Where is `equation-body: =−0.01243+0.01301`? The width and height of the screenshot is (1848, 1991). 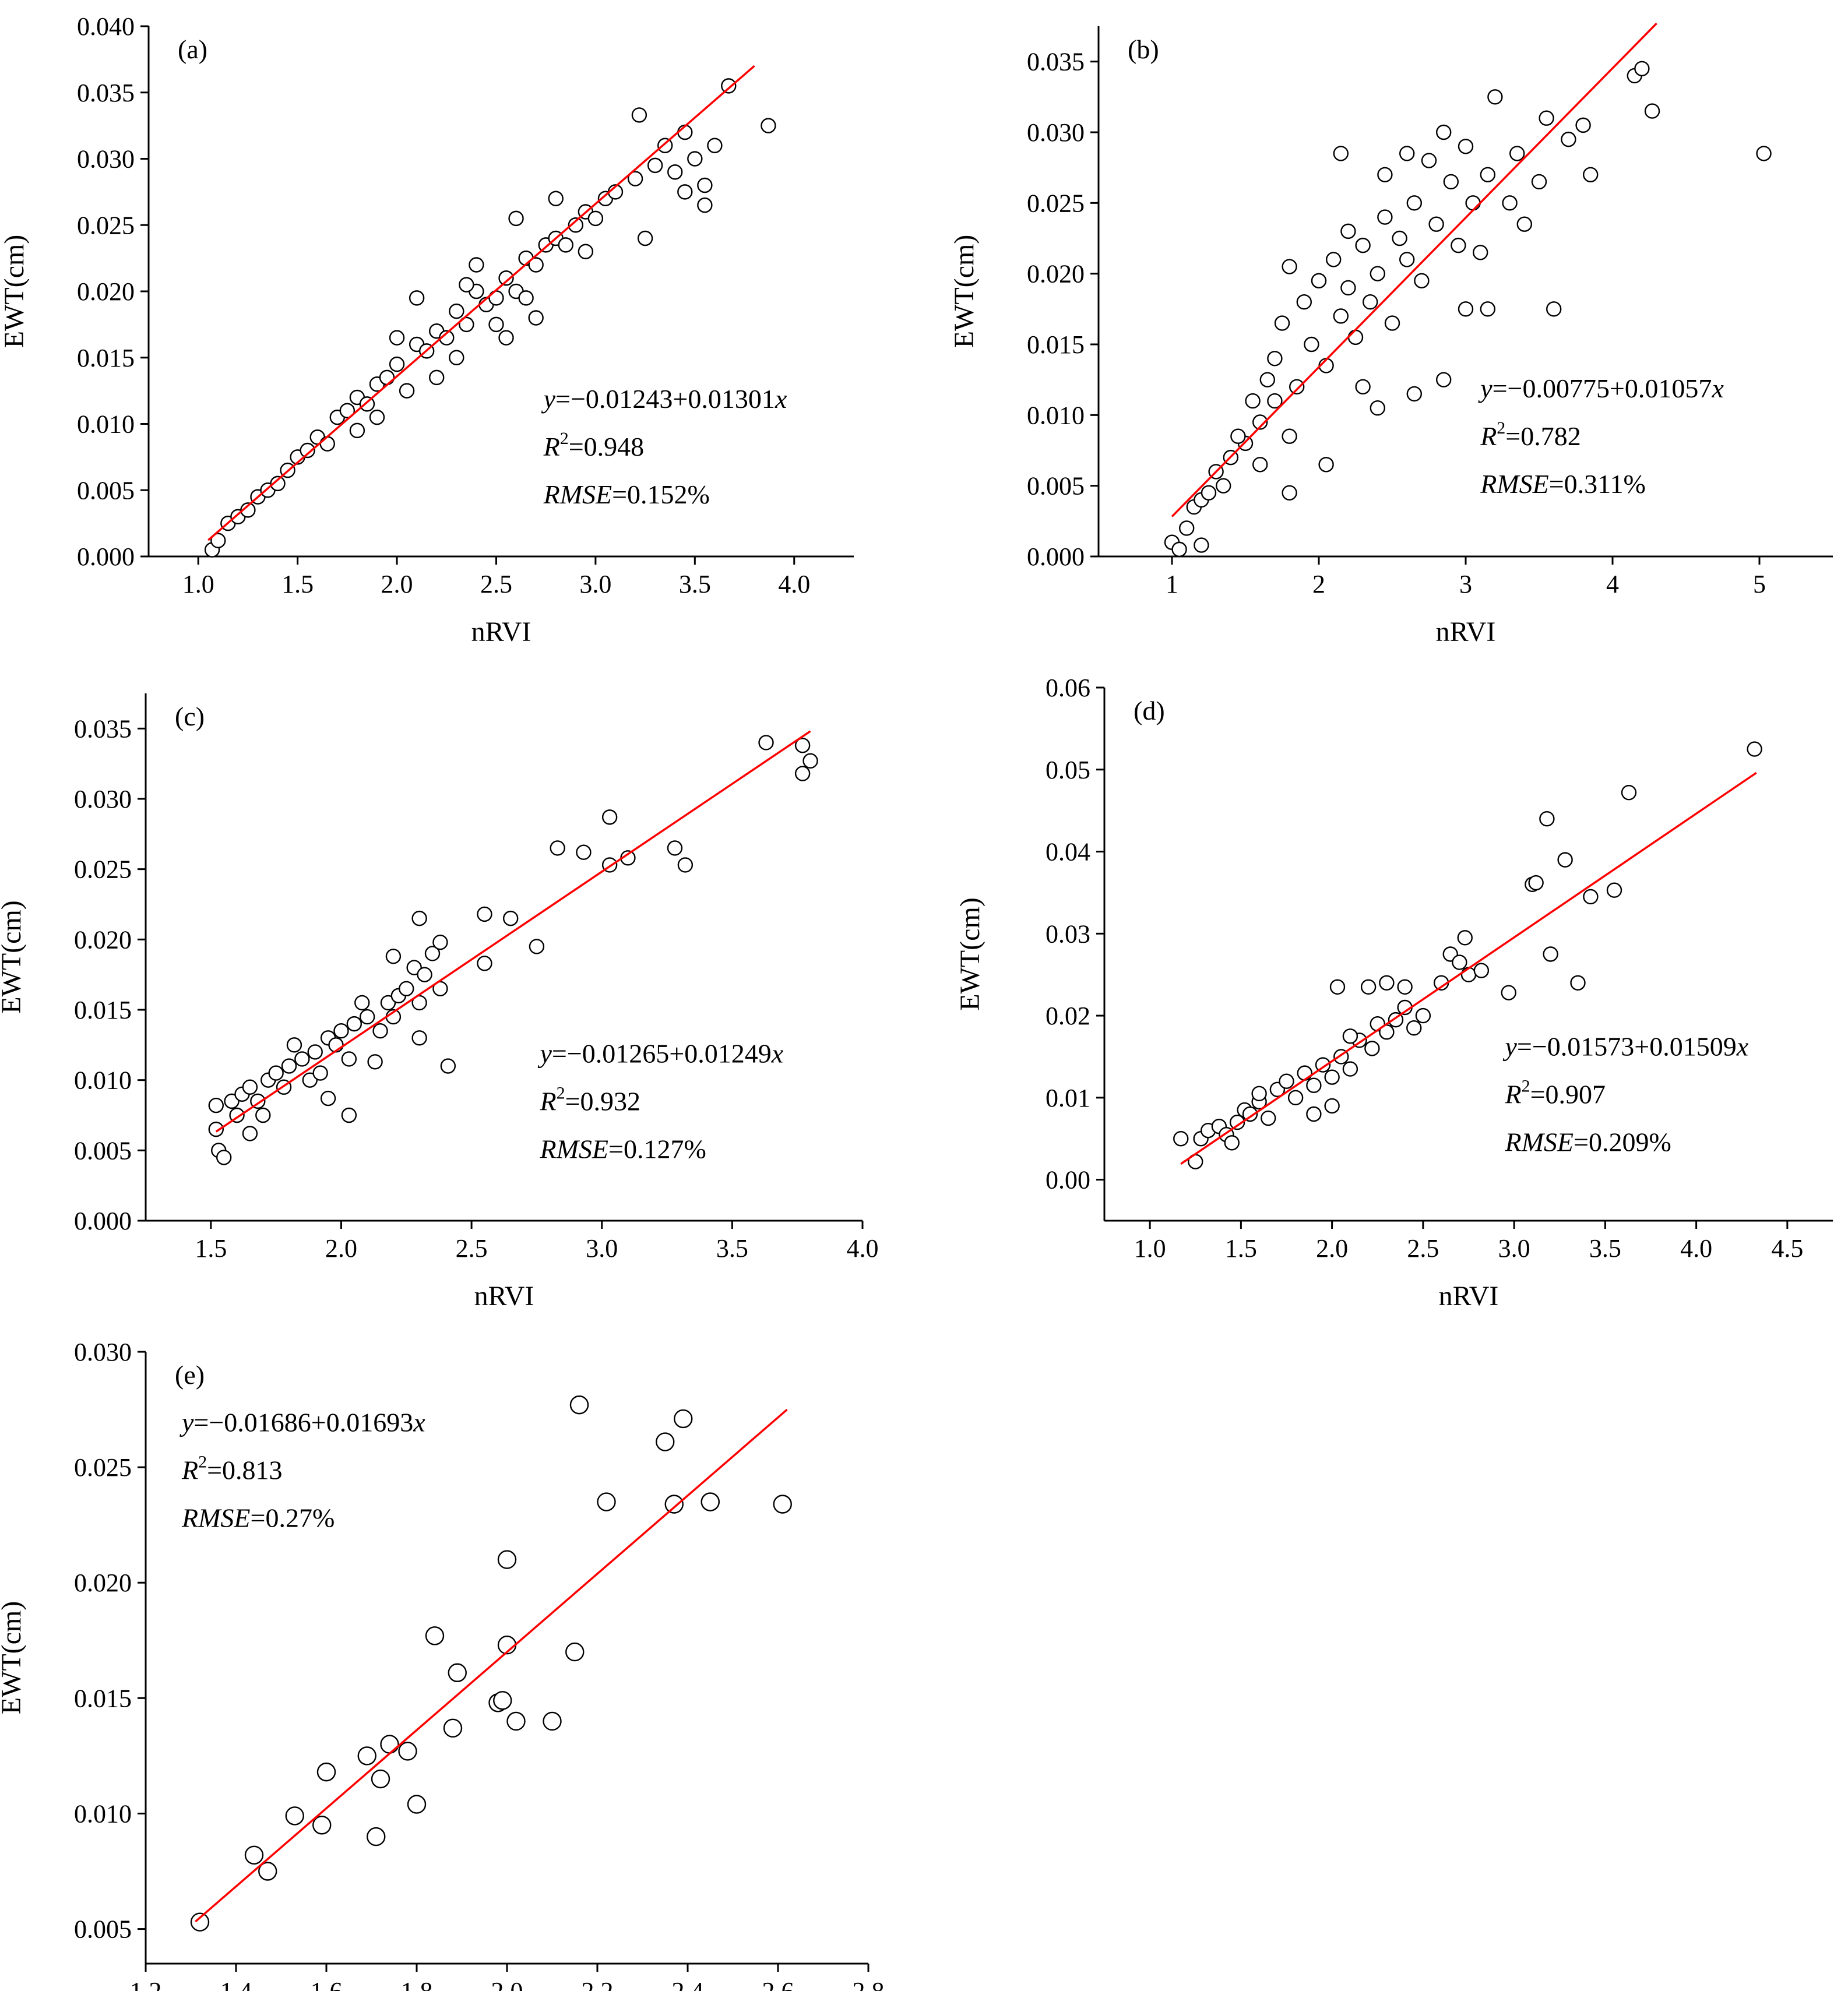 equation-body: =−0.01243+0.01301 is located at coordinates (665, 399).